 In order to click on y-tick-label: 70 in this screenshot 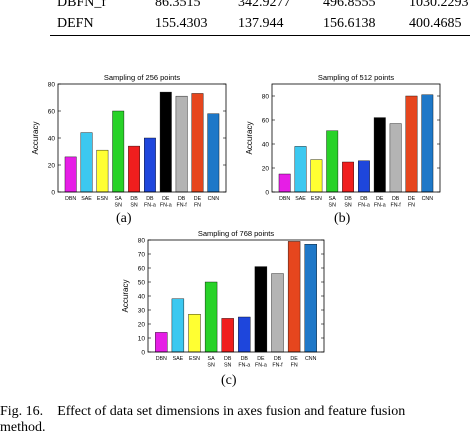, I will do `click(142, 255)`.